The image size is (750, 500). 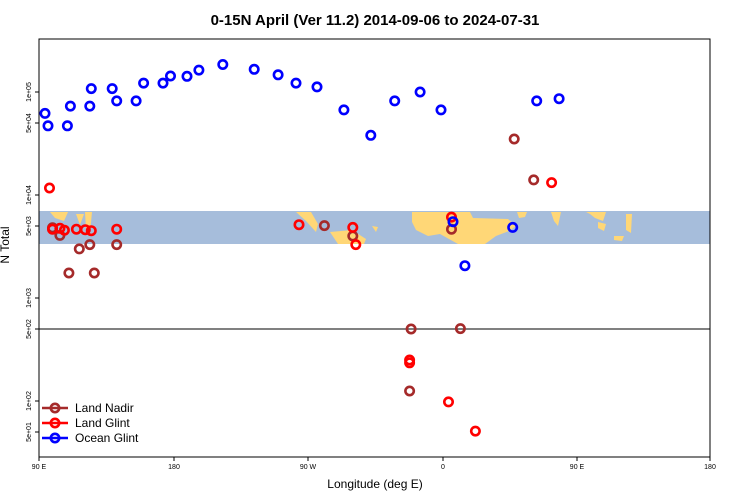 What do you see at coordinates (443, 467) in the screenshot?
I see `x-tick-label: 0` at bounding box center [443, 467].